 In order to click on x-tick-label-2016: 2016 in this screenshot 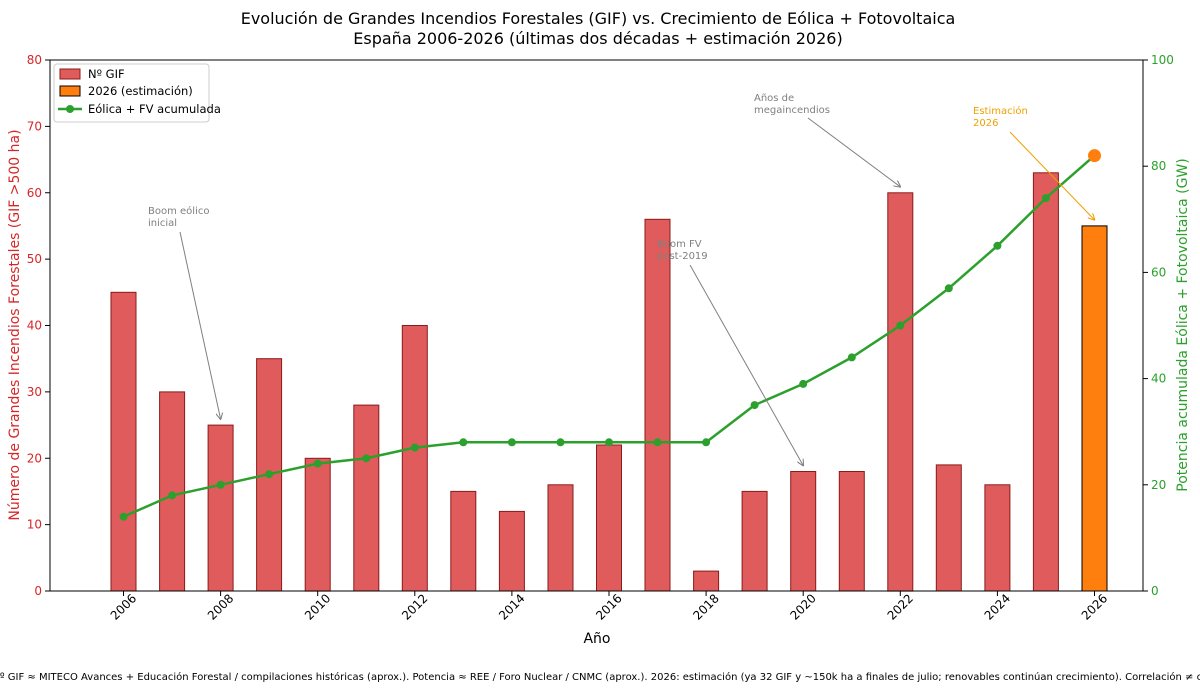, I will do `click(608, 606)`.